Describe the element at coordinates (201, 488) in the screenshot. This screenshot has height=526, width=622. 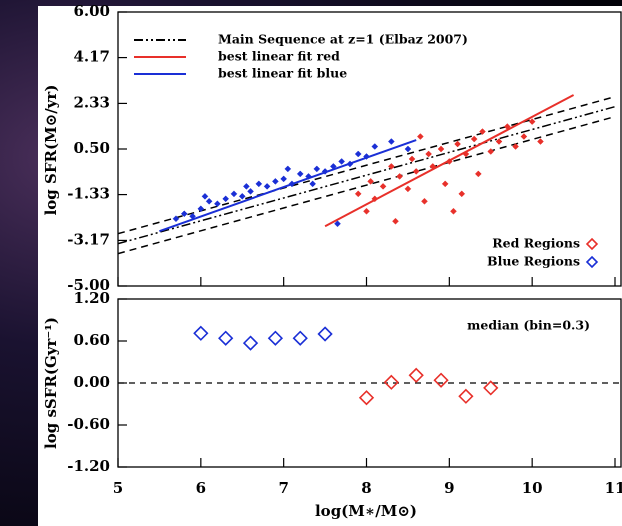
I see `x-tick-label: 6` at that location.